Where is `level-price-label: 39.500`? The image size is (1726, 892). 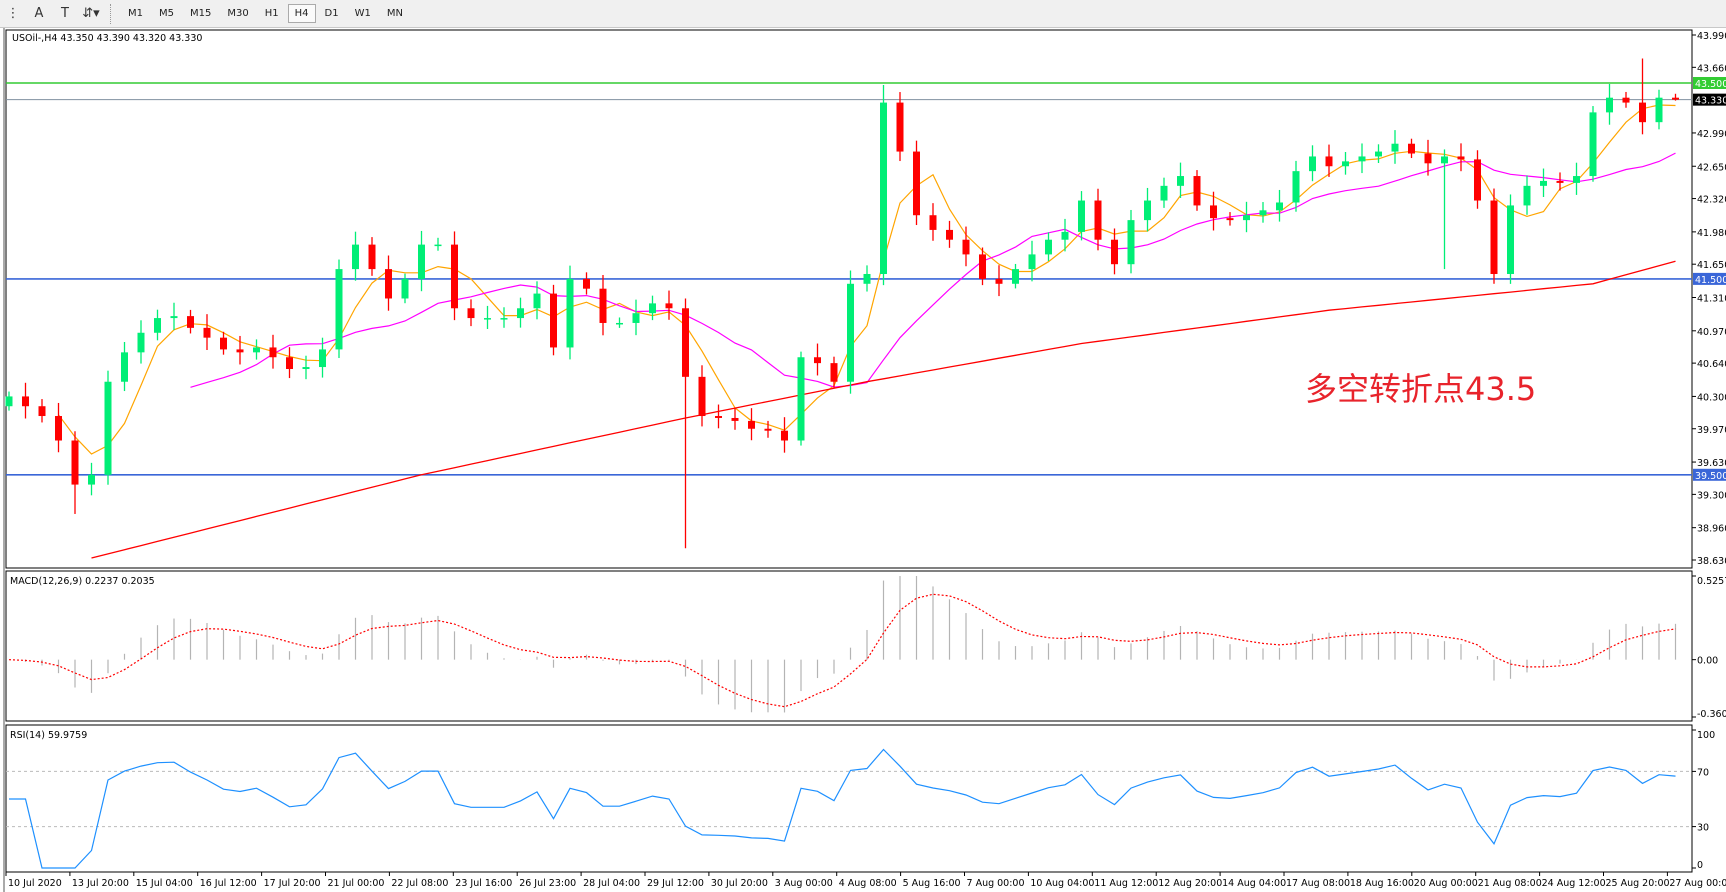 level-price-label: 39.500 is located at coordinates (1710, 476).